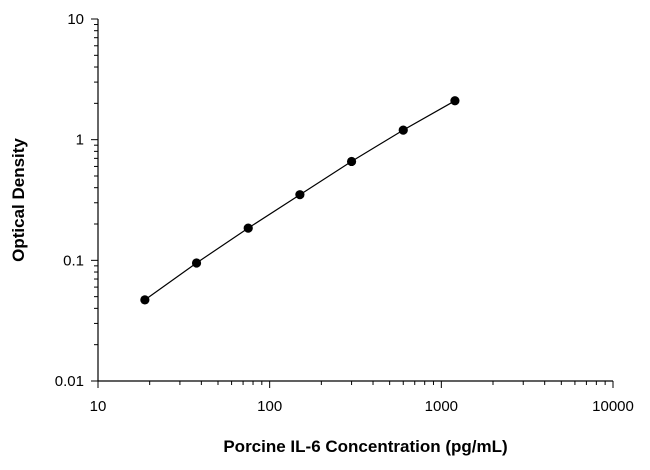 The image size is (650, 470). Describe the element at coordinates (69, 200) in the screenshot. I see `y-tick-labels: 10 1 0.1 0.01` at that location.